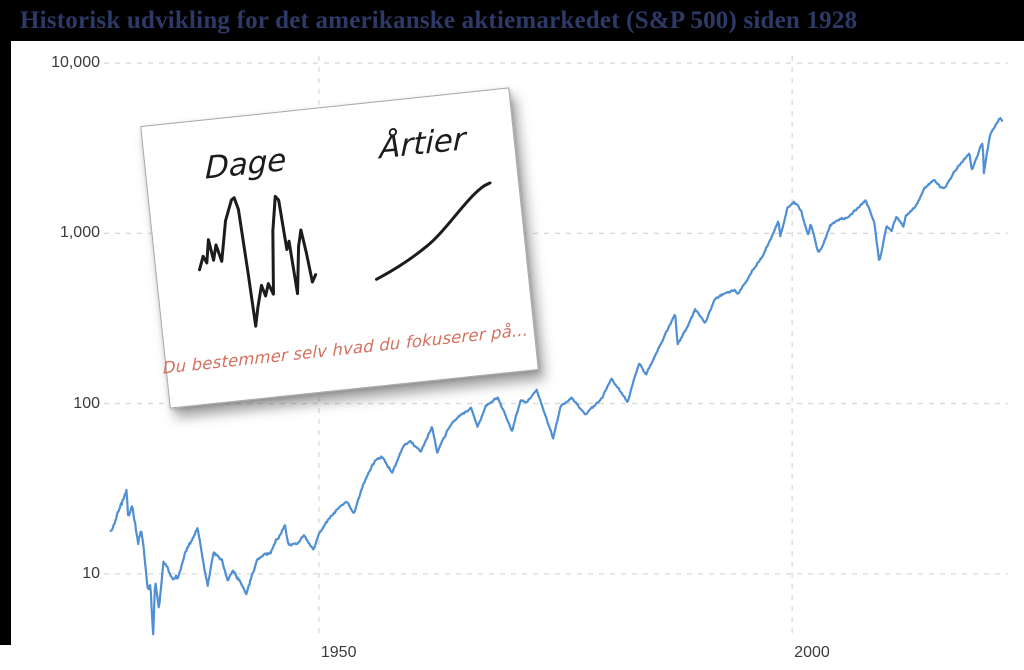 The image size is (1024, 670). I want to click on decades-smooth-sketch, so click(433, 231).